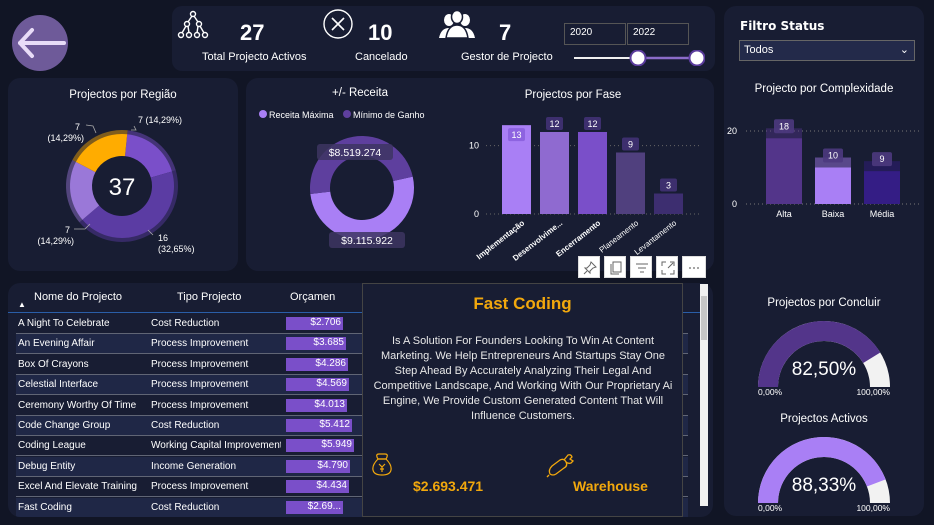  What do you see at coordinates (694, 267) in the screenshot?
I see `more-options-button` at bounding box center [694, 267].